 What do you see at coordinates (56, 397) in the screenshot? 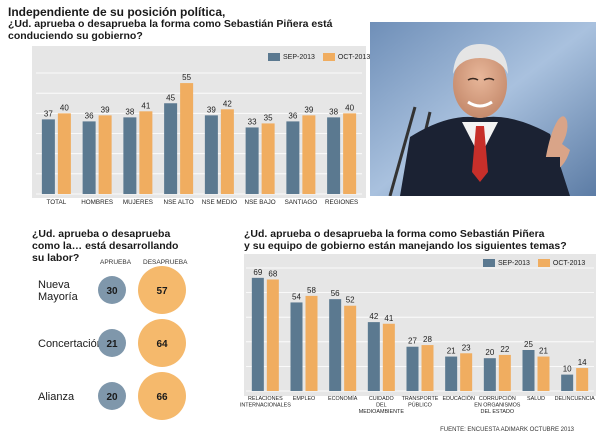
I see `party-label: Alianza` at bounding box center [56, 397].